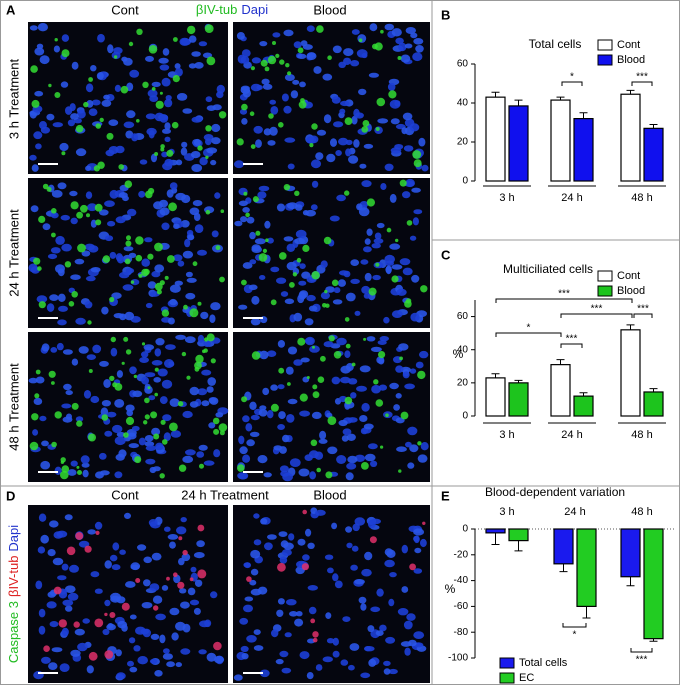 This screenshot has width=680, height=690. What do you see at coordinates (331, 253) in the screenshot?
I see `micrograph-bg` at bounding box center [331, 253].